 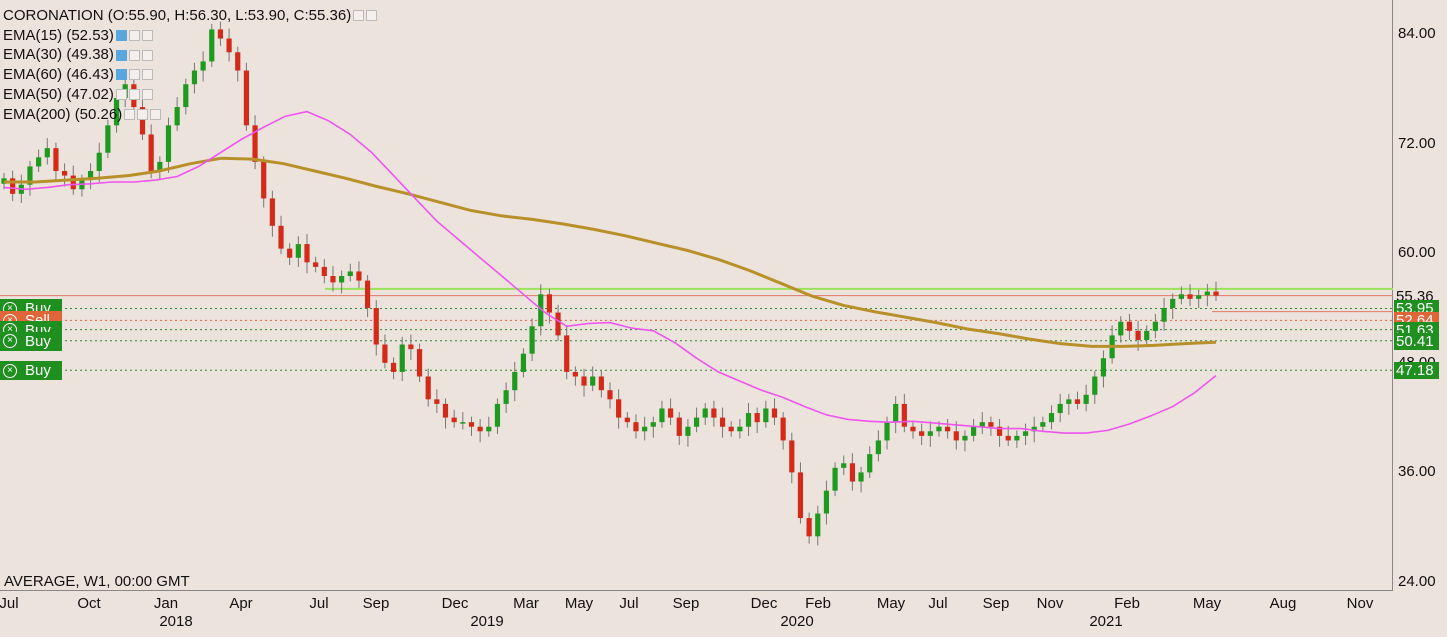 I want to click on legend-ema15: EMA(15) (52.53), so click(x=190, y=36).